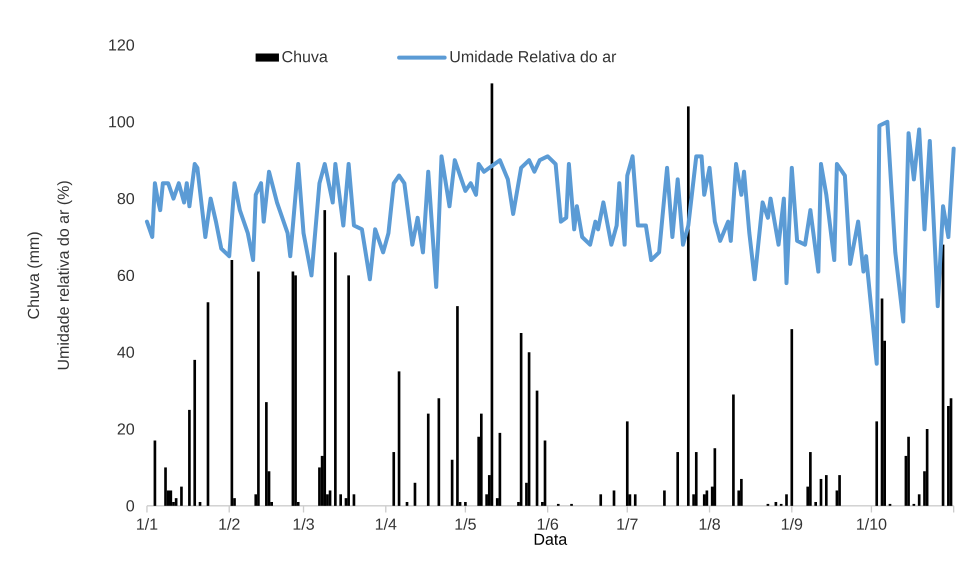 Image resolution: width=959 pixels, height=582 pixels. Describe the element at coordinates (121, 45) in the screenshot. I see `y-tick-label: 120` at that location.